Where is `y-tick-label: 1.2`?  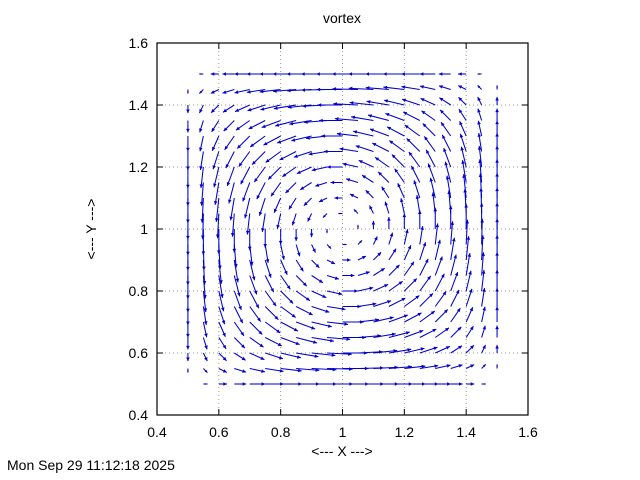
y-tick-label: 1.2 is located at coordinates (139, 167).